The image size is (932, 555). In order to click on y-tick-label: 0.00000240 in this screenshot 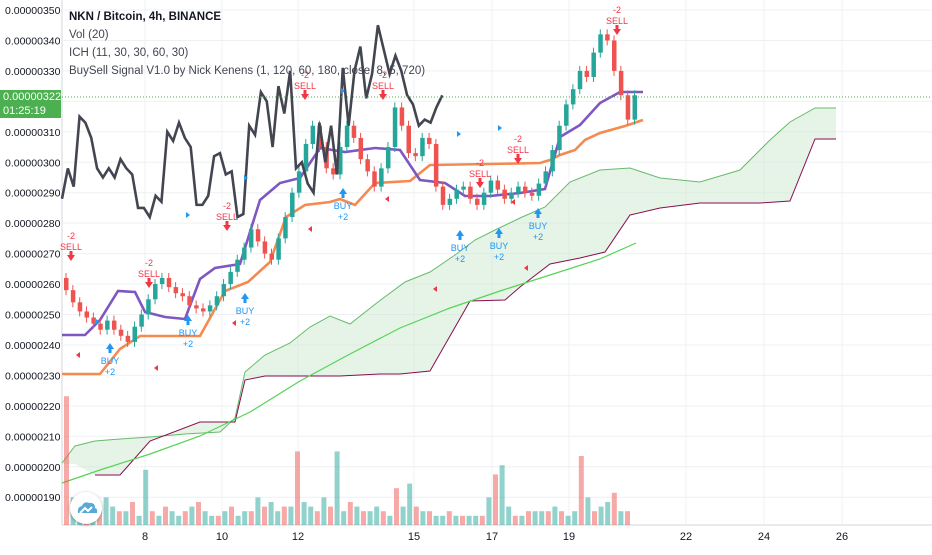, I will do `click(33, 346)`.